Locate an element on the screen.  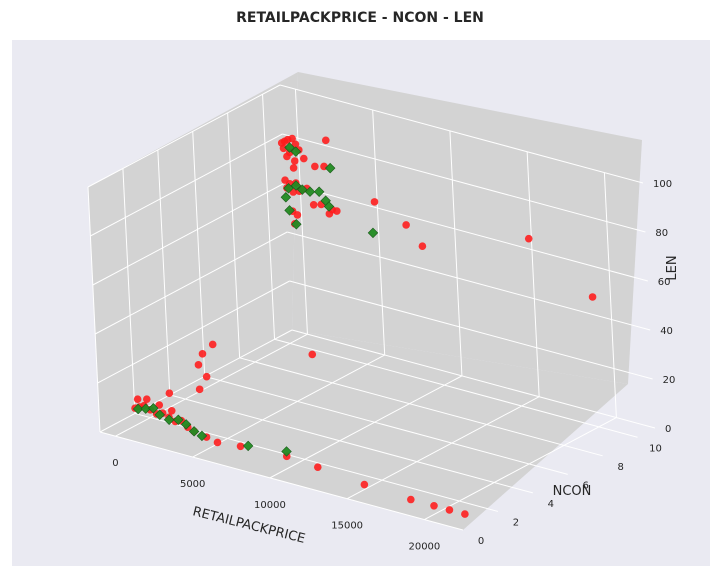
z-tick-label: 40 is located at coordinates (666, 331).